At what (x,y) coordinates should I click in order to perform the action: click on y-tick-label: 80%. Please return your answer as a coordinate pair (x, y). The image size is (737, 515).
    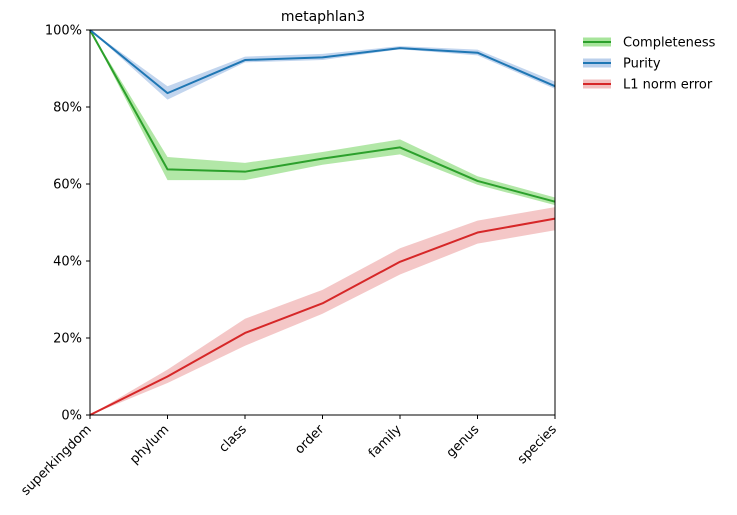
    Looking at the image, I should click on (67, 108).